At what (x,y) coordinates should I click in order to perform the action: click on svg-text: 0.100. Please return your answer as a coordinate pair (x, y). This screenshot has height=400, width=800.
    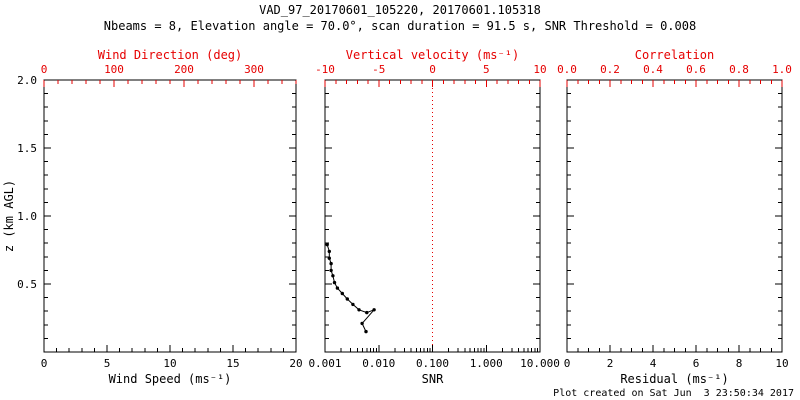
    Looking at the image, I should click on (432, 363).